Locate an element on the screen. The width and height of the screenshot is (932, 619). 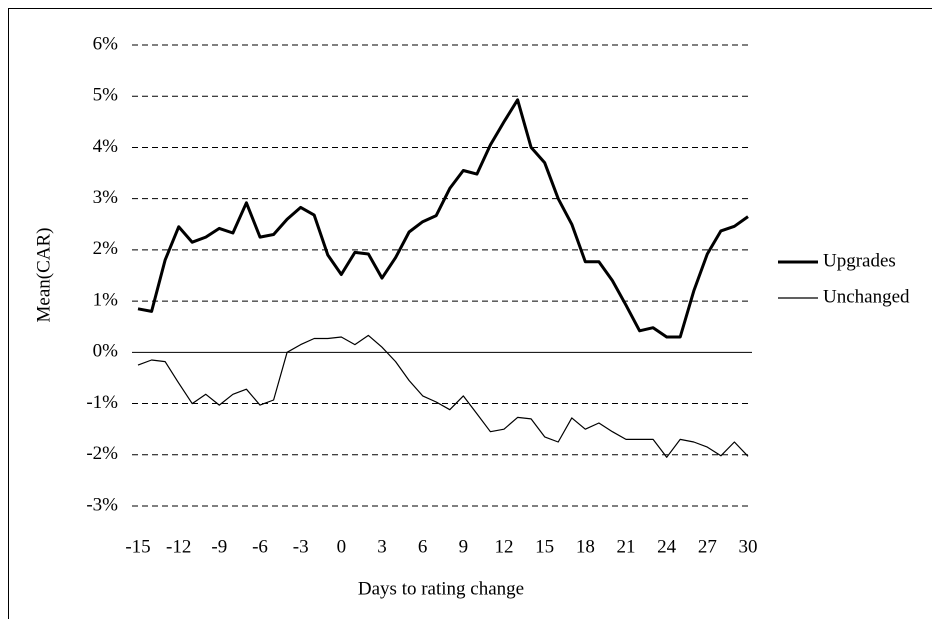
legend-label: Upgrades is located at coordinates (859, 260).